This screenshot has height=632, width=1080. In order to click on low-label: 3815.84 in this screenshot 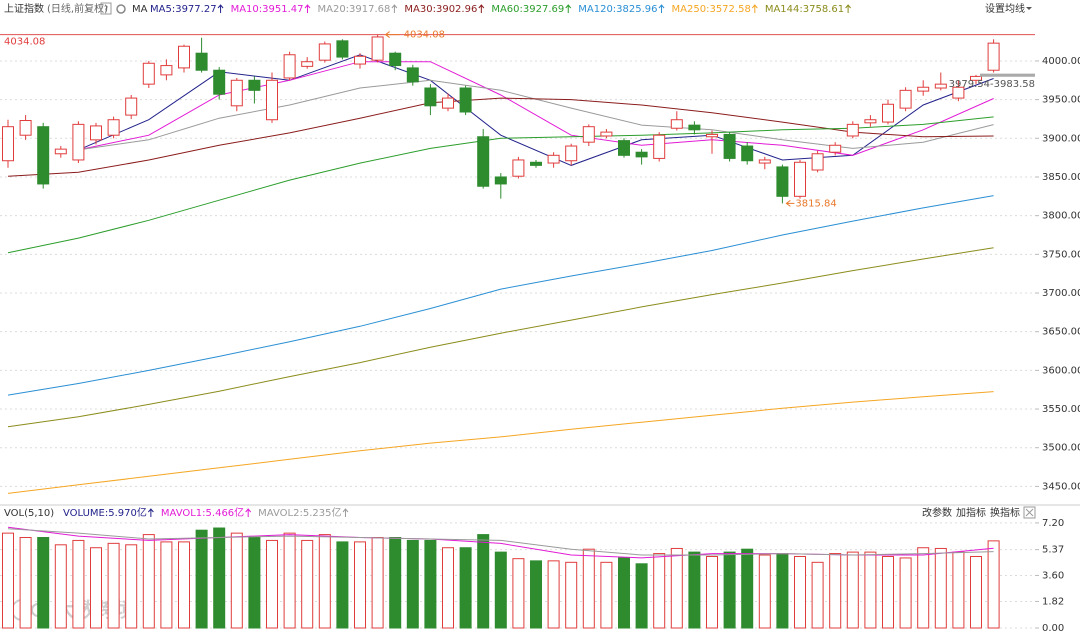, I will do `click(815, 203)`.